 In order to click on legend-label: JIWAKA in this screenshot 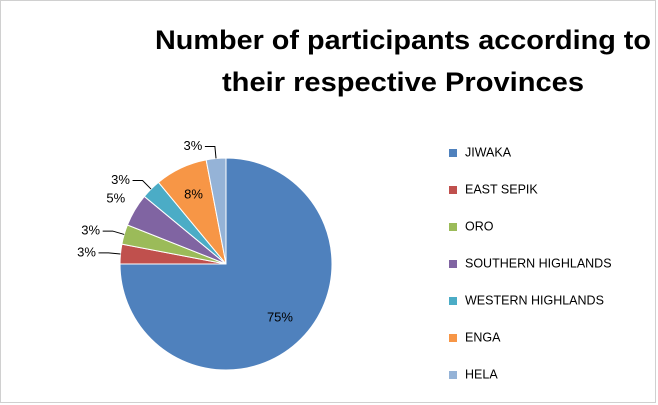, I will do `click(488, 152)`.